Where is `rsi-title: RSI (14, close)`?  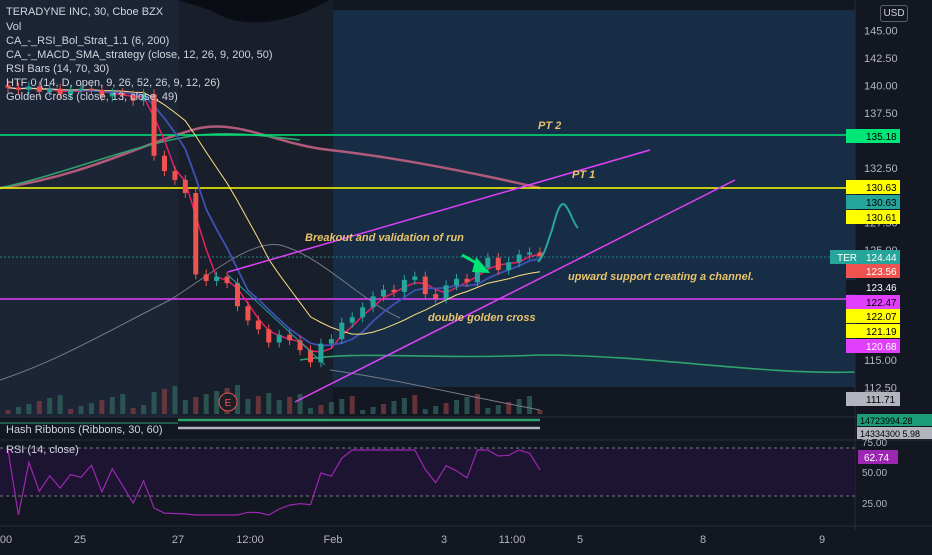
rsi-title: RSI (14, close) is located at coordinates (42, 450).